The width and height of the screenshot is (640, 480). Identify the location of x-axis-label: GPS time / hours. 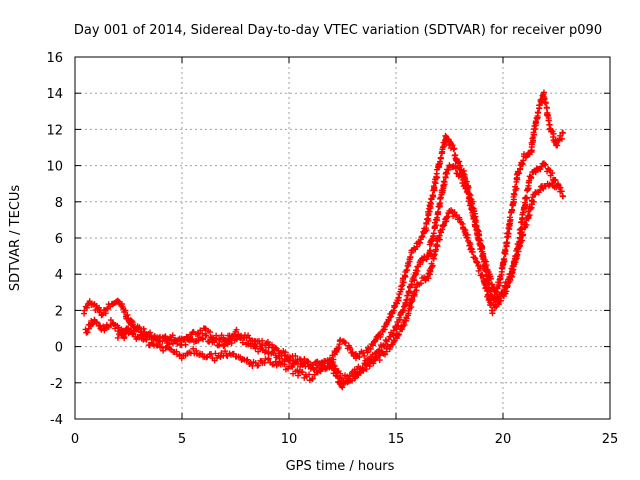
(340, 466).